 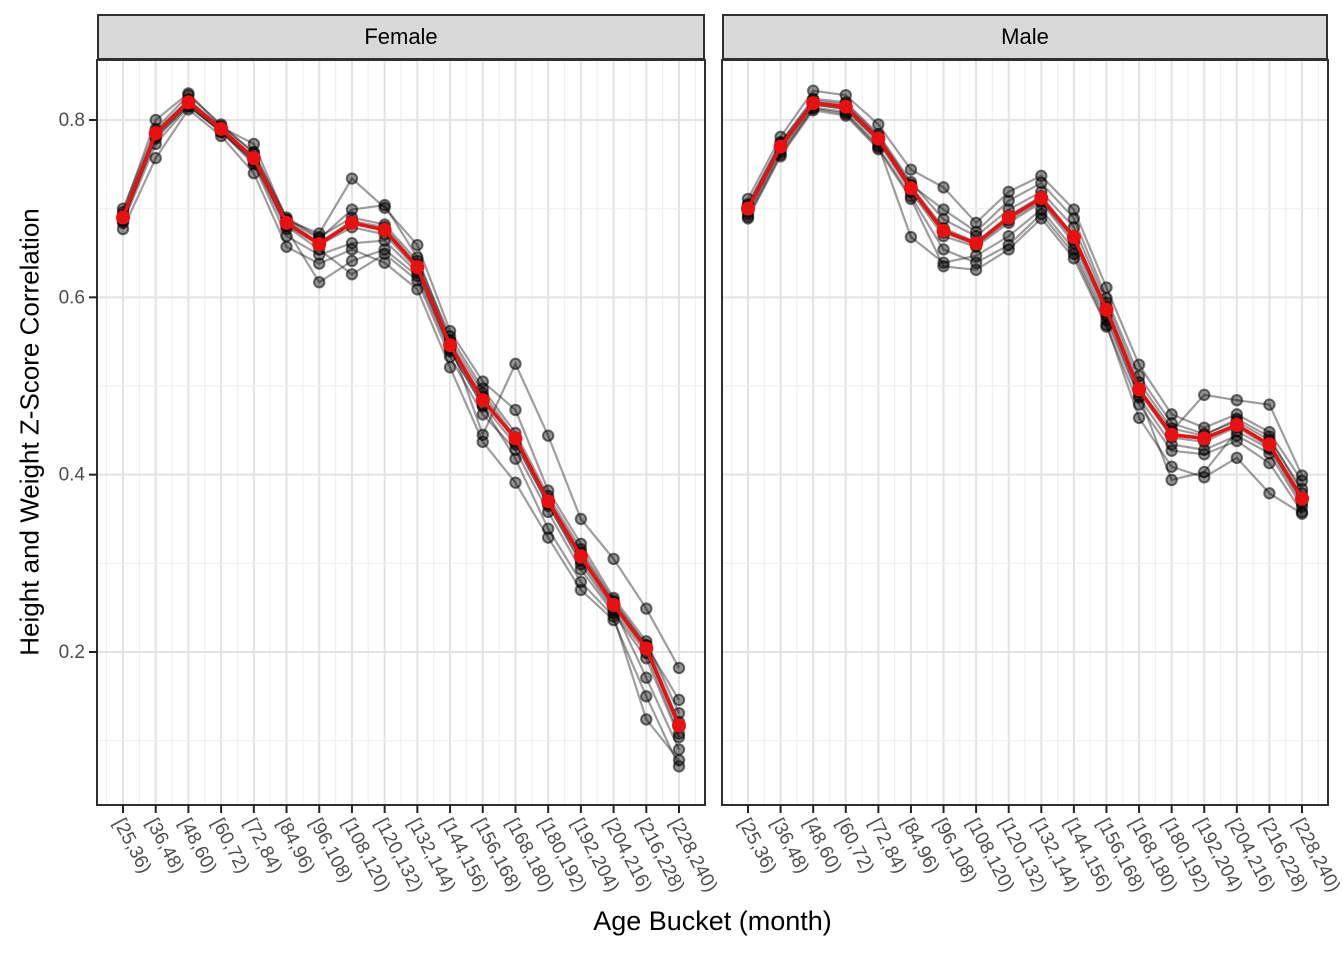 What do you see at coordinates (72, 120) in the screenshot?
I see `y-tick-label: 0.8` at bounding box center [72, 120].